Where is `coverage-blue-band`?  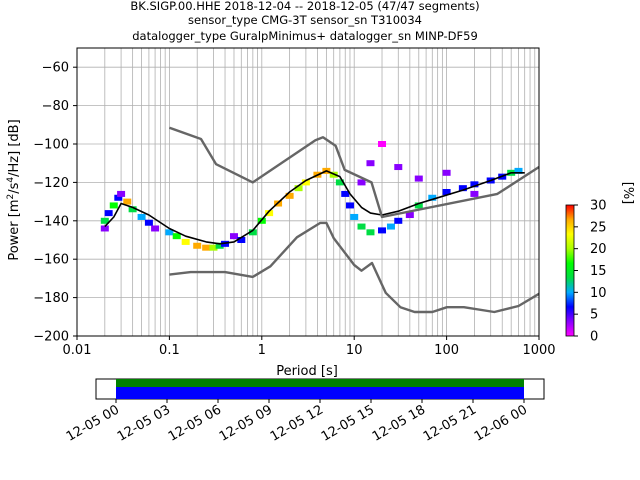 coverage-blue-band is located at coordinates (320, 393).